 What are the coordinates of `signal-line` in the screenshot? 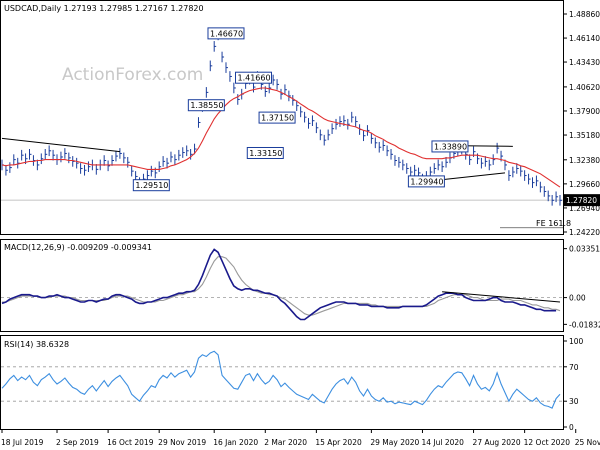 It's located at (281, 286).